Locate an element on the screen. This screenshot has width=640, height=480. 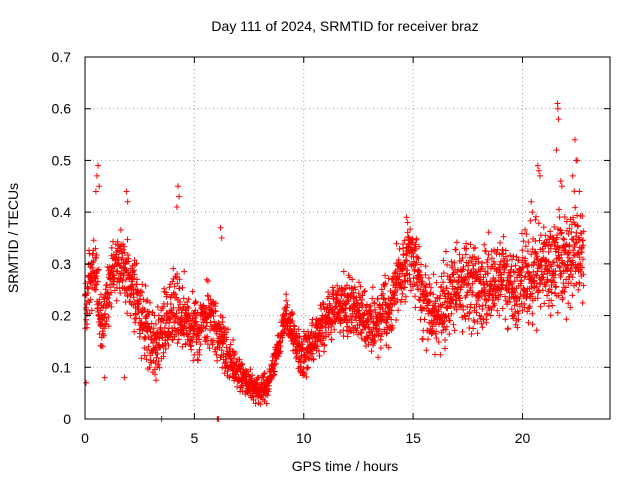
x-axis-label: GPS time / hours is located at coordinates (345, 466).